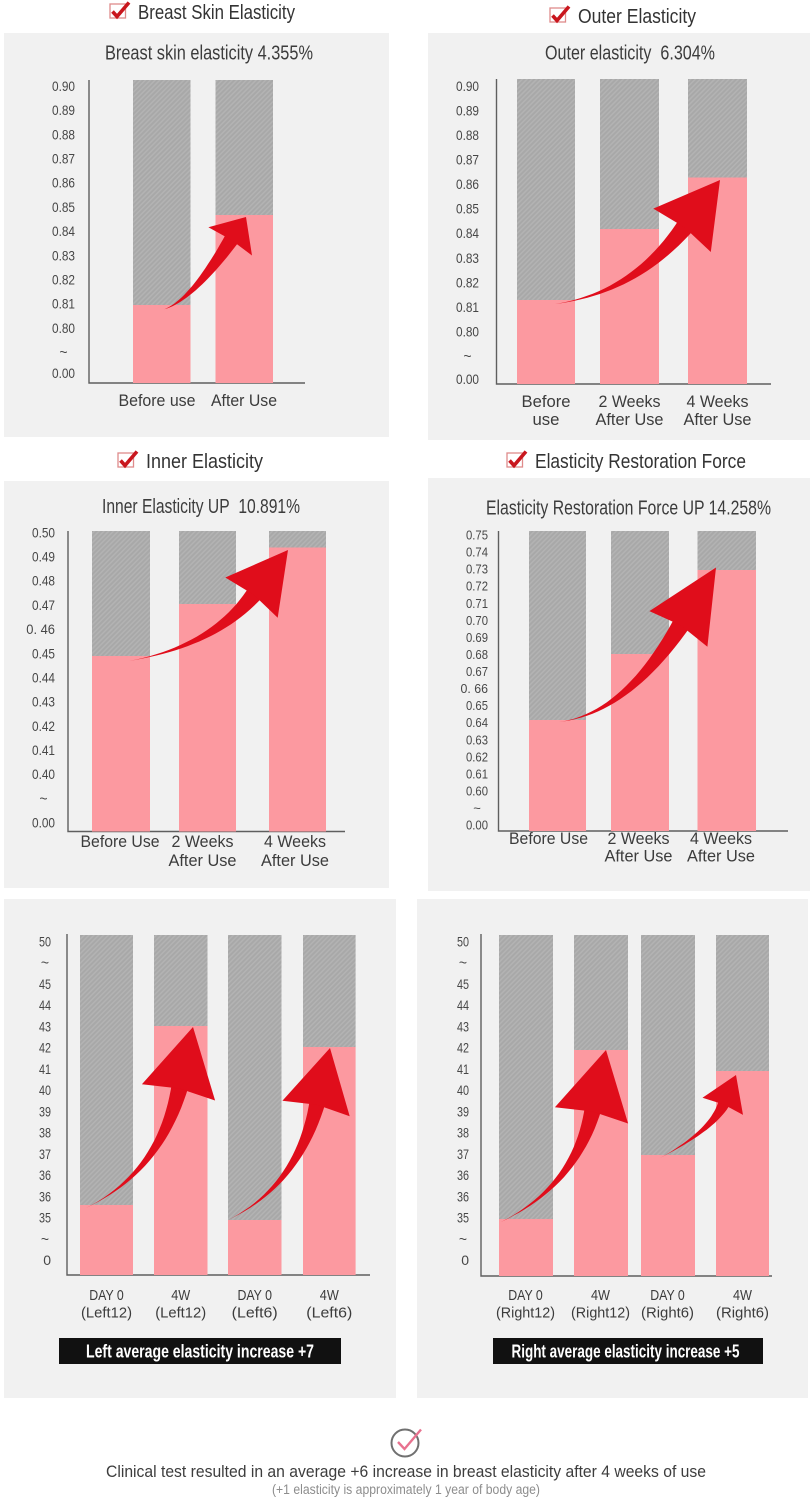  Describe the element at coordinates (477, 603) in the screenshot. I see `svg-text: 0.71` at that location.